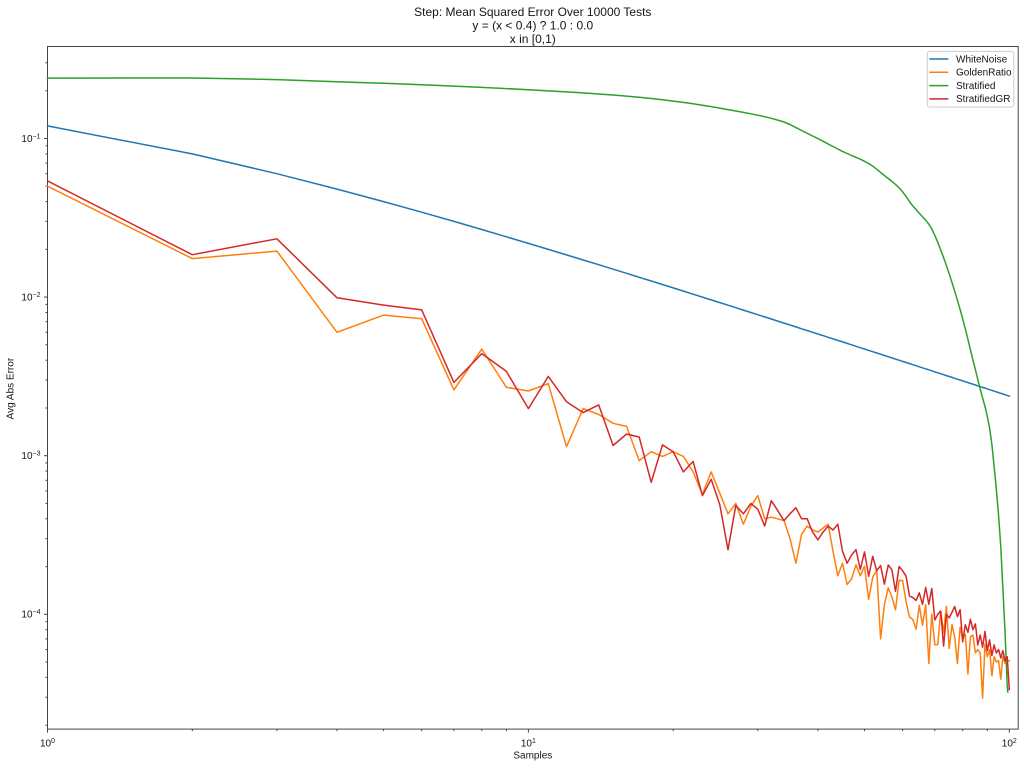 This screenshot has height=772, width=1024. I want to click on svg-text: 10⁻⁴, so click(30, 615).